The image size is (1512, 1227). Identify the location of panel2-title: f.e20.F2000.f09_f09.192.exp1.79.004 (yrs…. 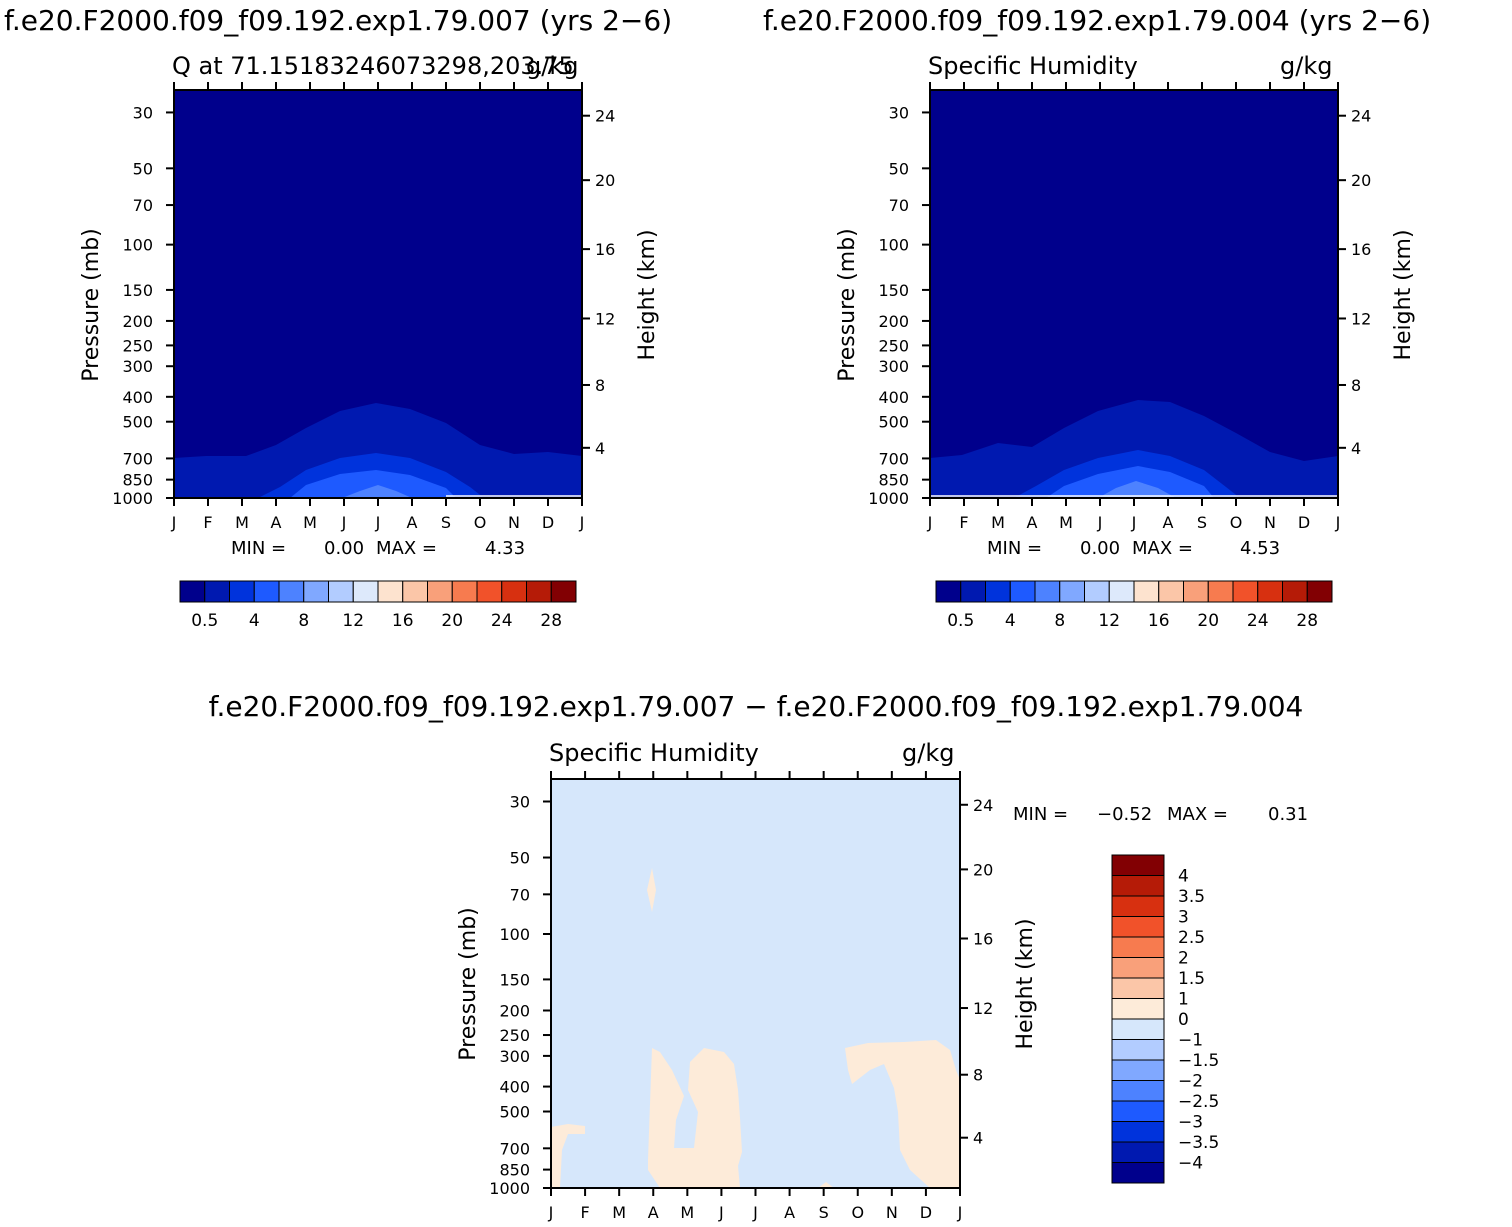
(1097, 20).